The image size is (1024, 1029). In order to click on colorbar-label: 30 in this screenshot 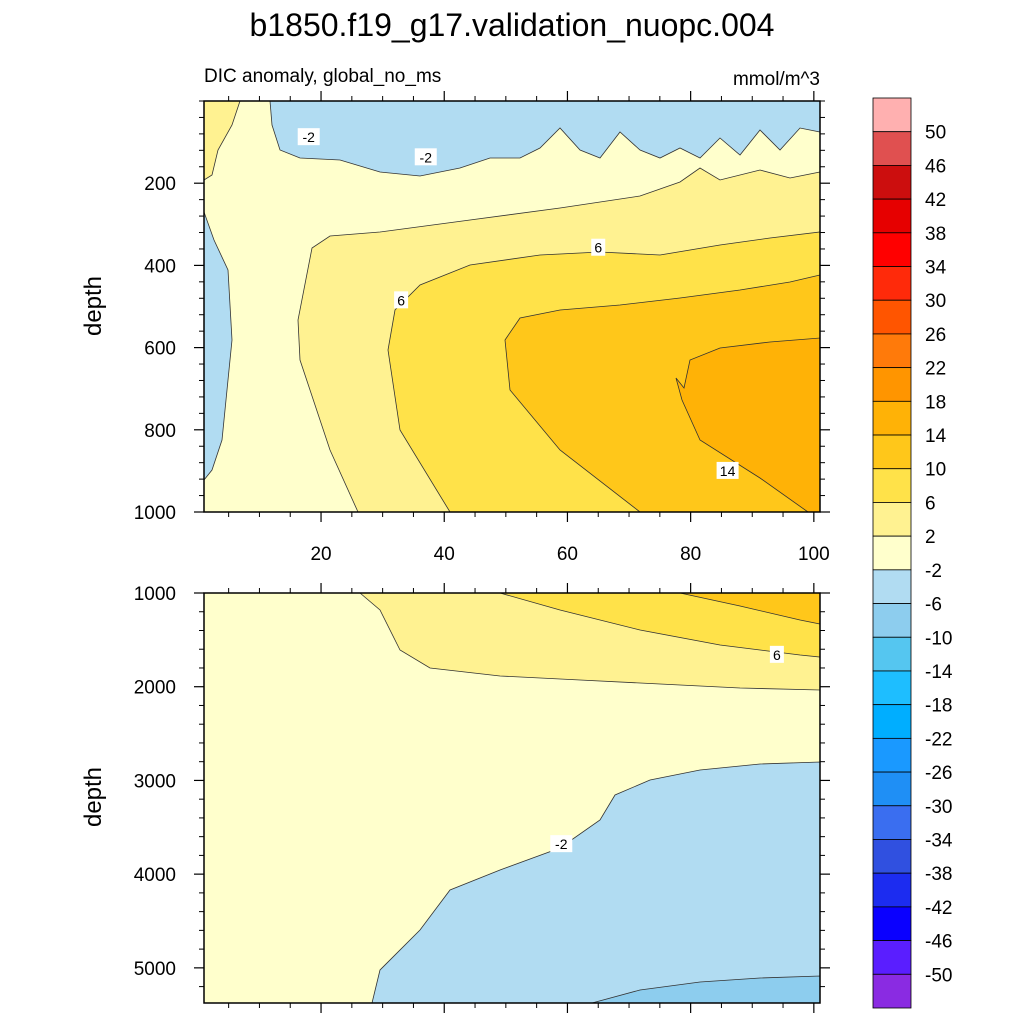, I will do `click(935, 301)`.